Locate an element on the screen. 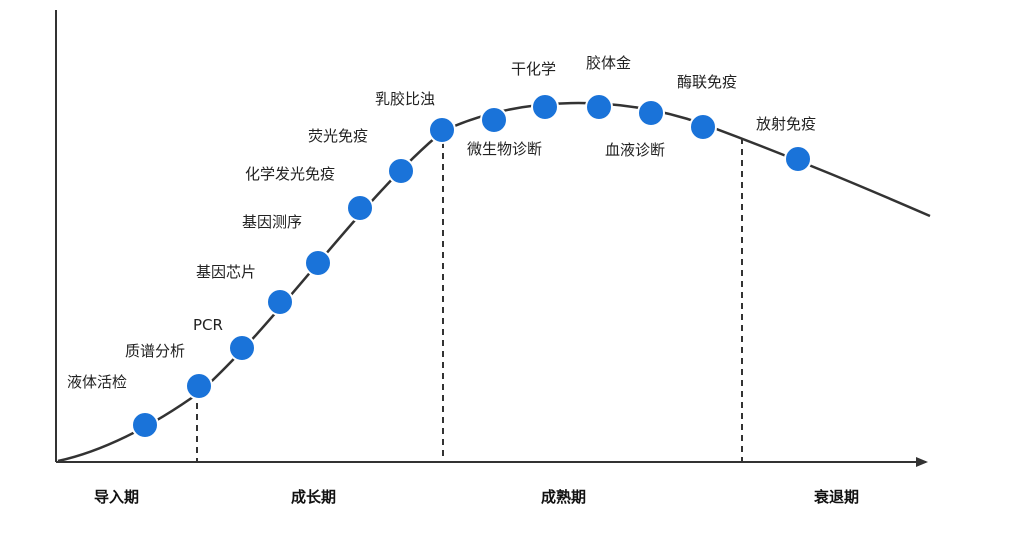  dot-chemiluminescence is located at coordinates (360, 208).